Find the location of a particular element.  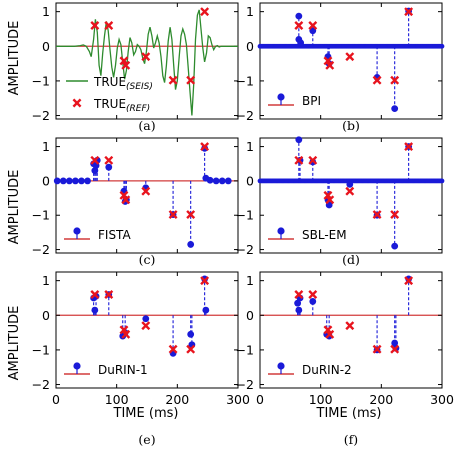

legend-label: DuRIN-2 is located at coordinates (327, 370).